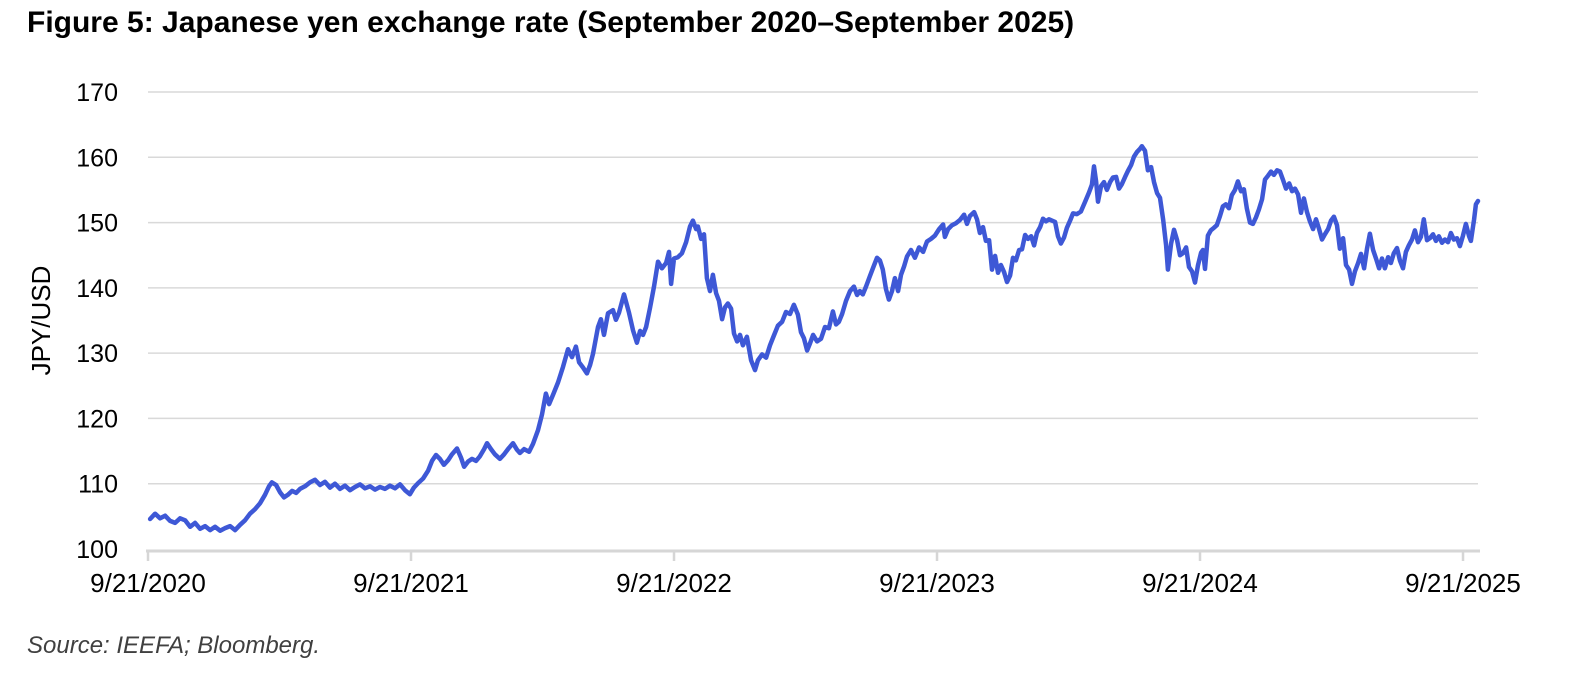 The width and height of the screenshot is (1572, 694). Describe the element at coordinates (937, 583) in the screenshot. I see `x-tick-label: 9/21/2023` at that location.